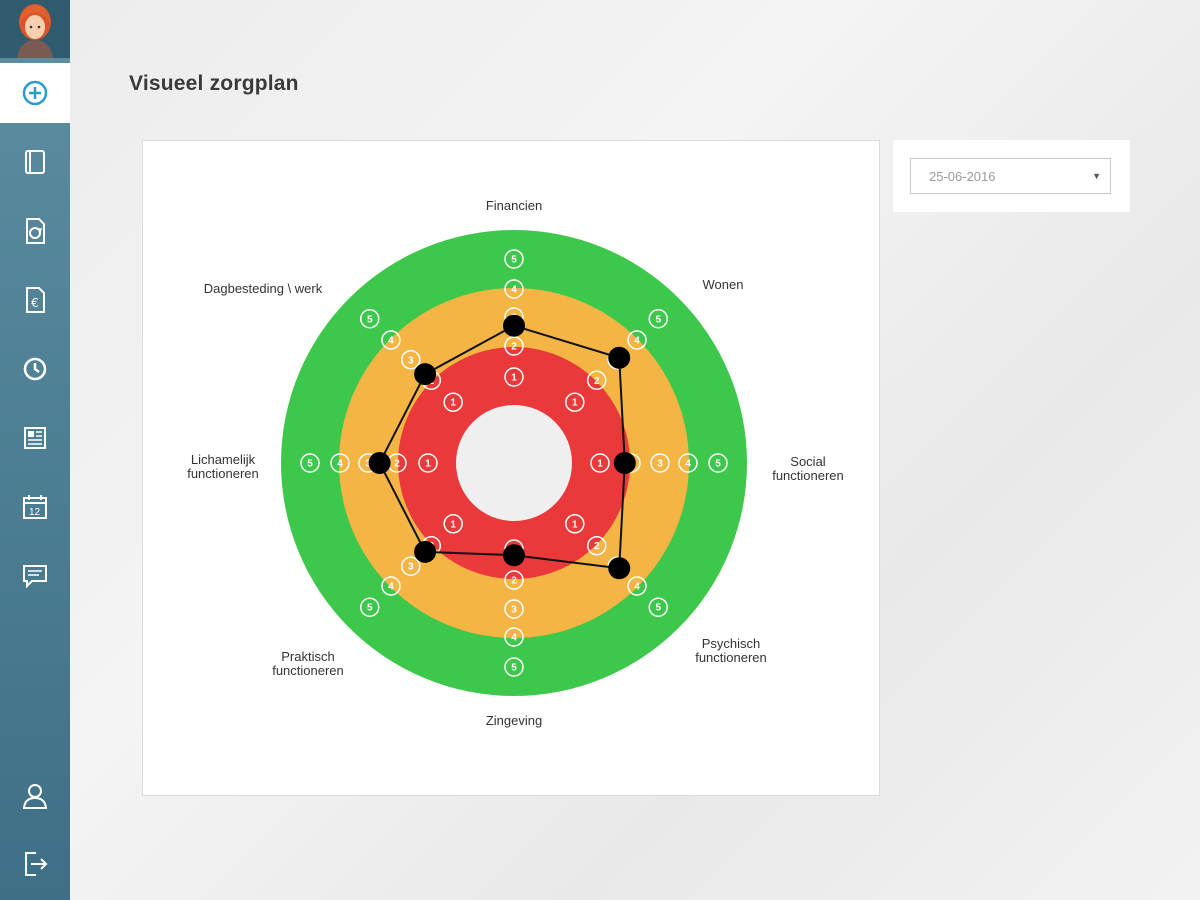  I want to click on document-cycle-icon, so click(35, 231).